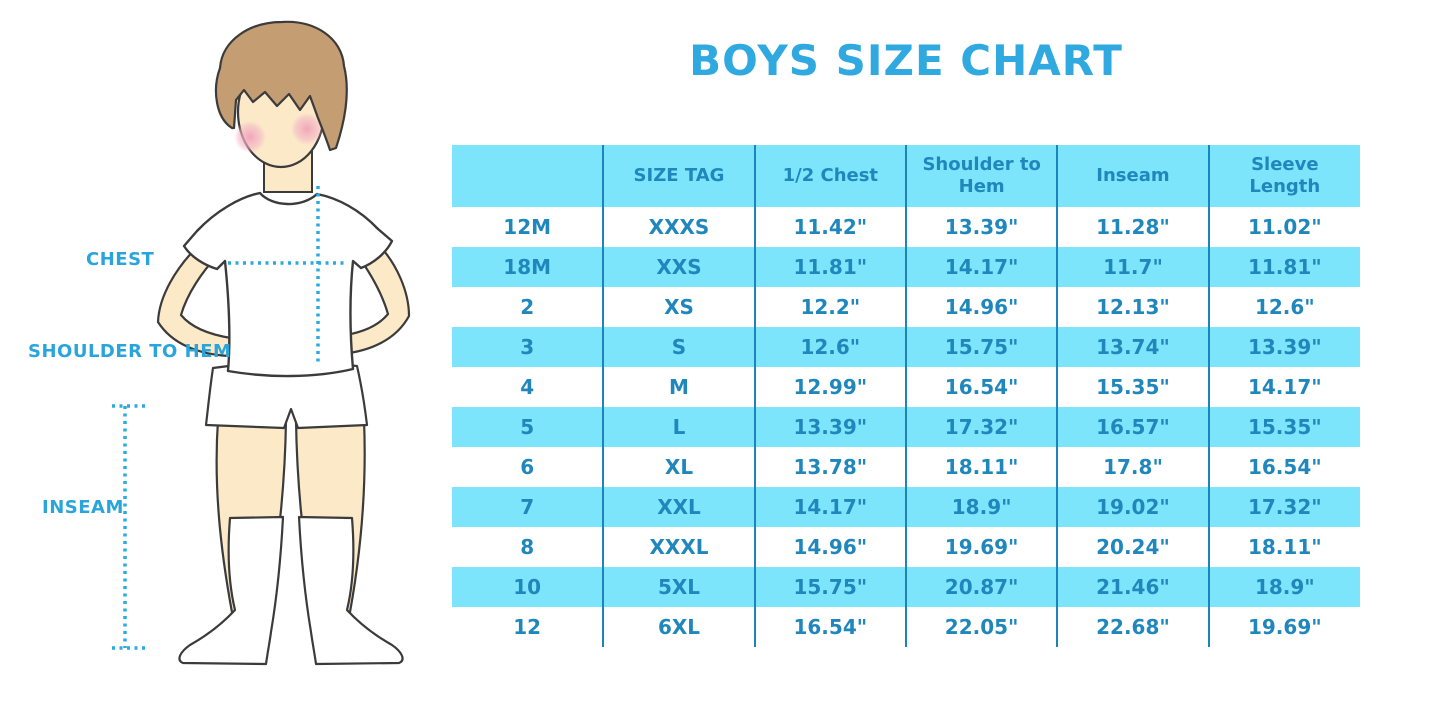 Image resolution: width=1445 pixels, height=723 pixels. I want to click on table-cell: 12.13", so click(1132, 307).